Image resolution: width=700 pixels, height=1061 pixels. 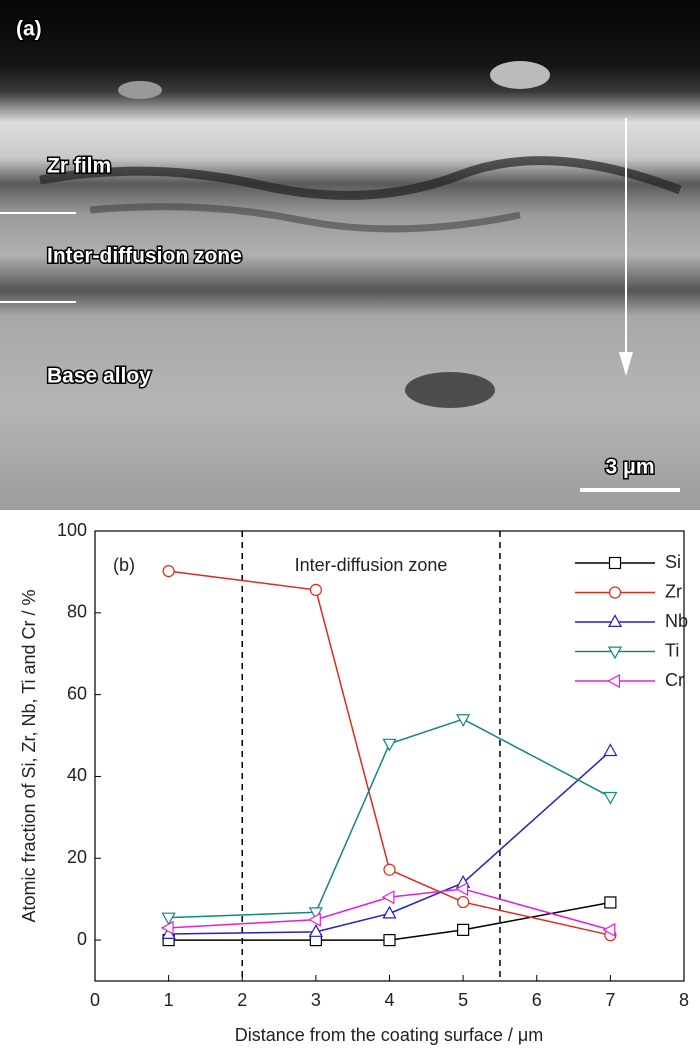 What do you see at coordinates (72, 530) in the screenshot?
I see `y-tick-label: 100` at bounding box center [72, 530].